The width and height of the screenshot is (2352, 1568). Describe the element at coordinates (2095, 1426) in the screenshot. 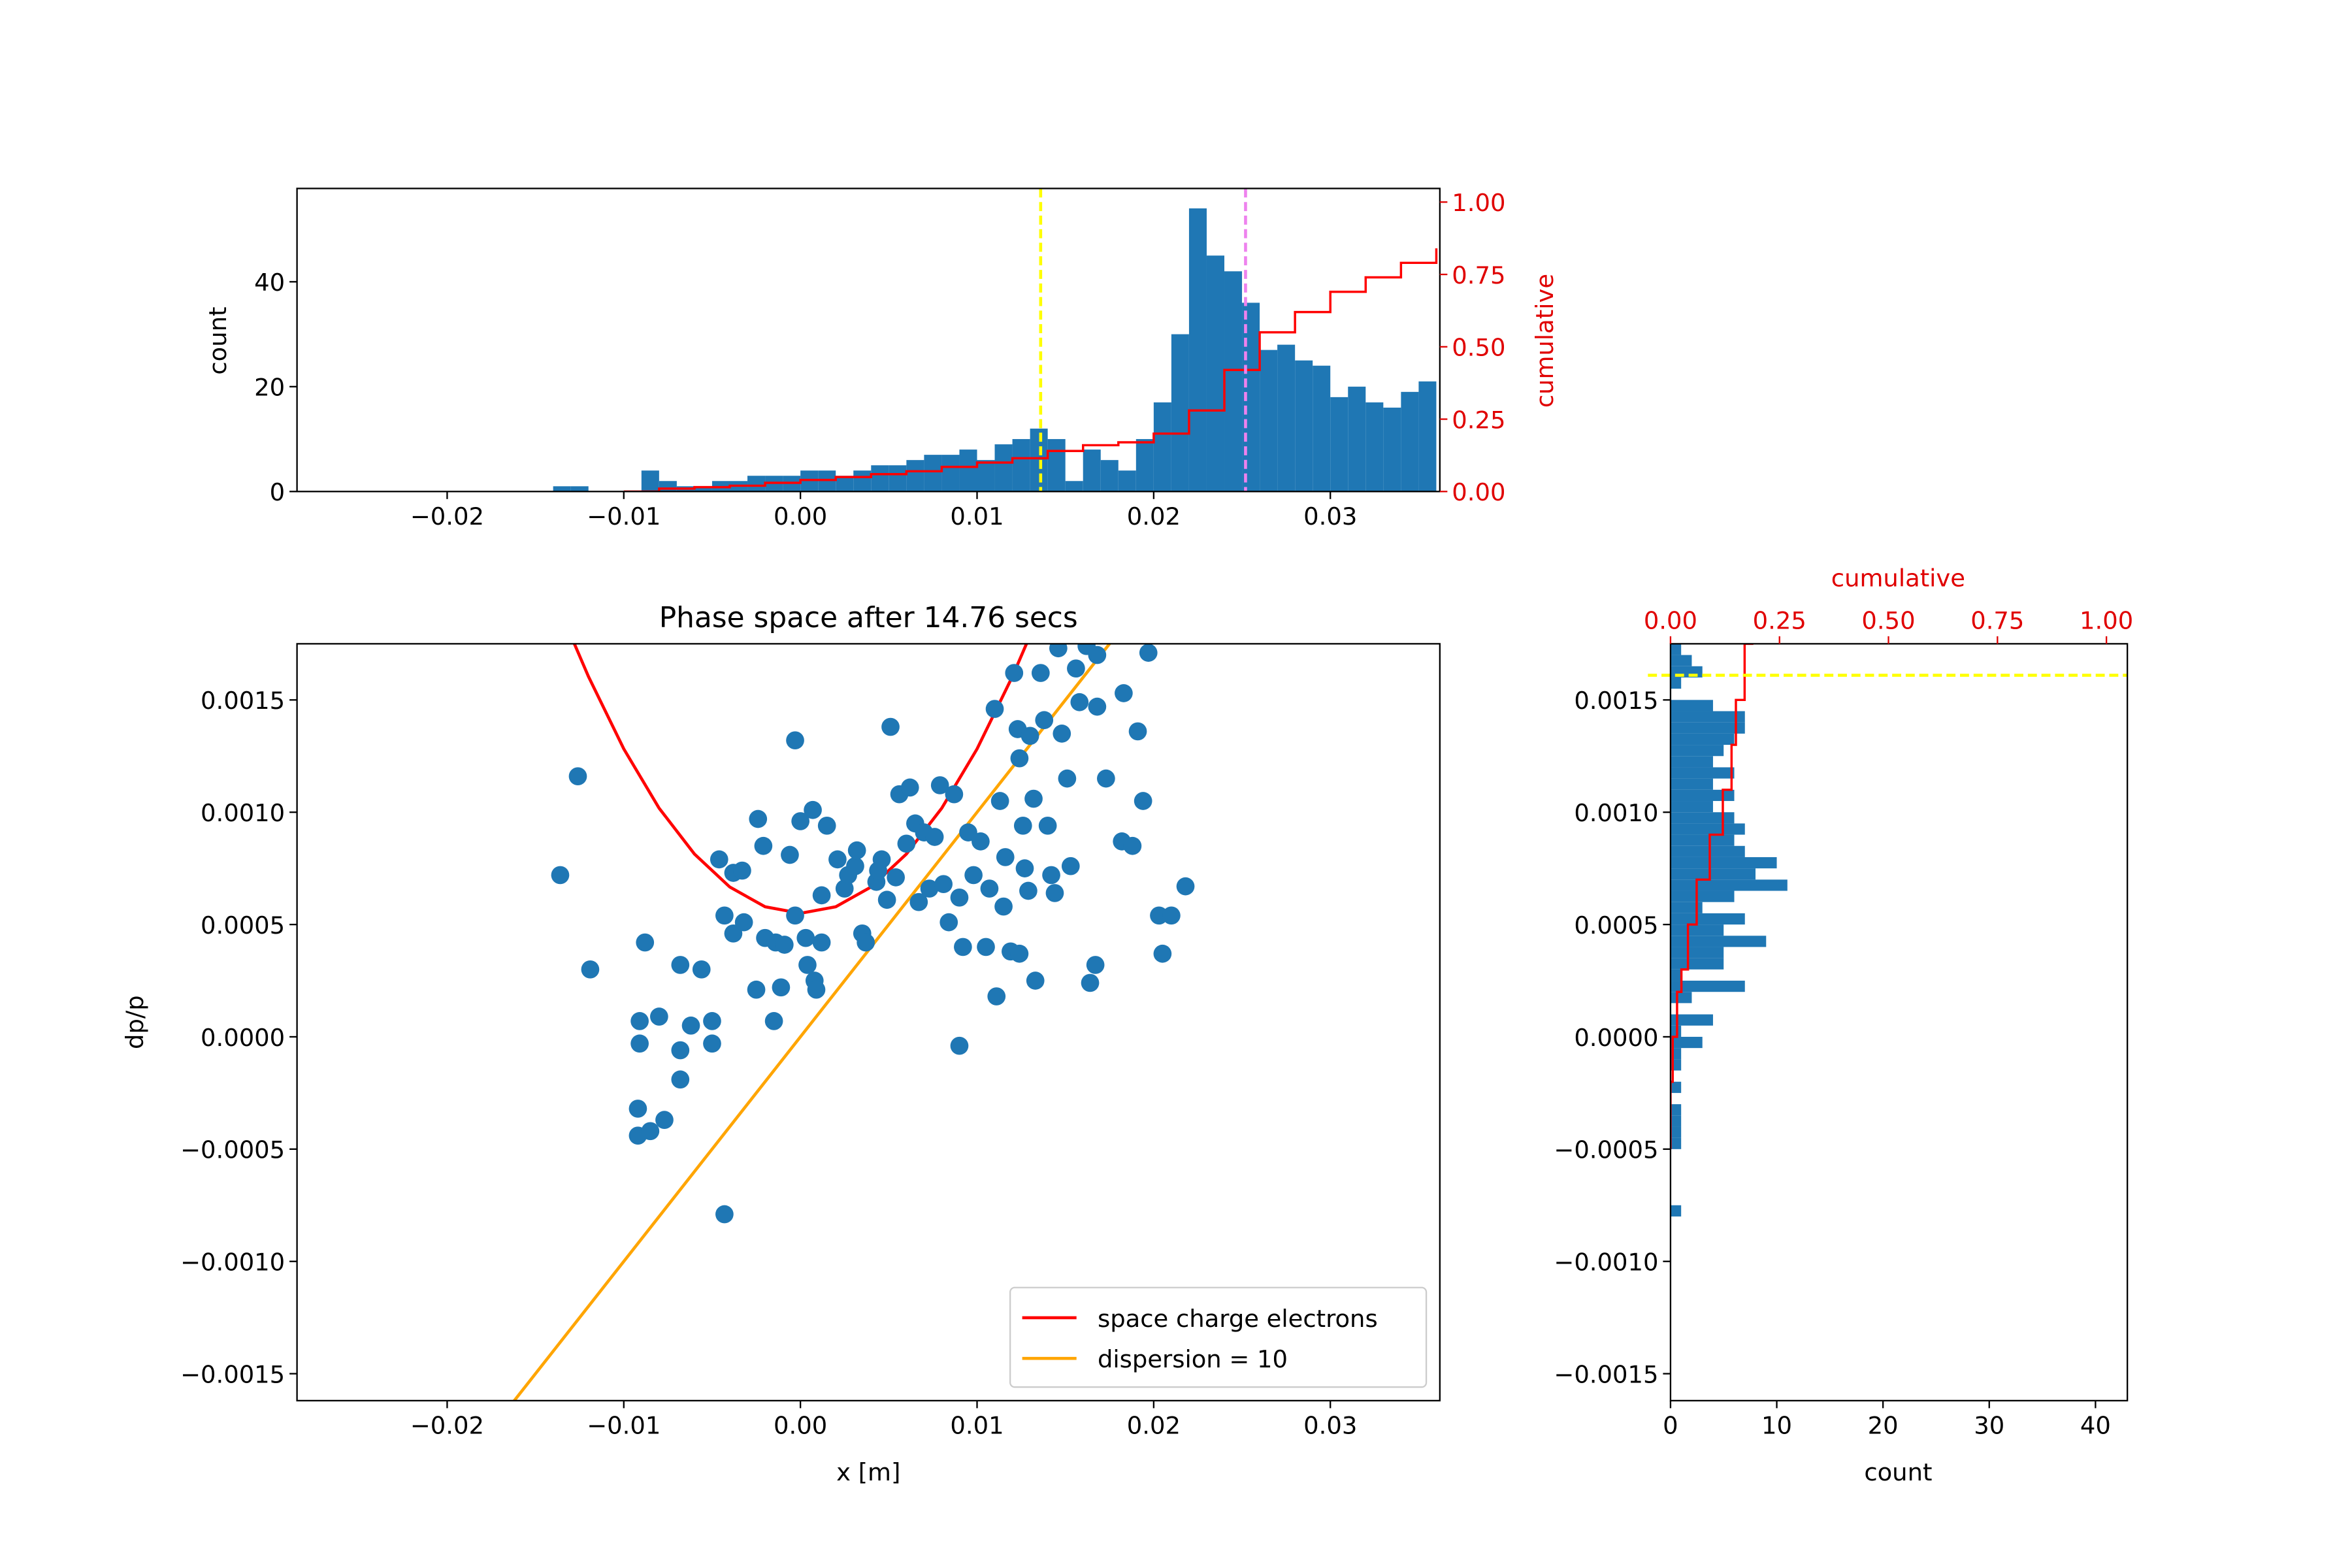

I see `x-tick-label: 40` at that location.